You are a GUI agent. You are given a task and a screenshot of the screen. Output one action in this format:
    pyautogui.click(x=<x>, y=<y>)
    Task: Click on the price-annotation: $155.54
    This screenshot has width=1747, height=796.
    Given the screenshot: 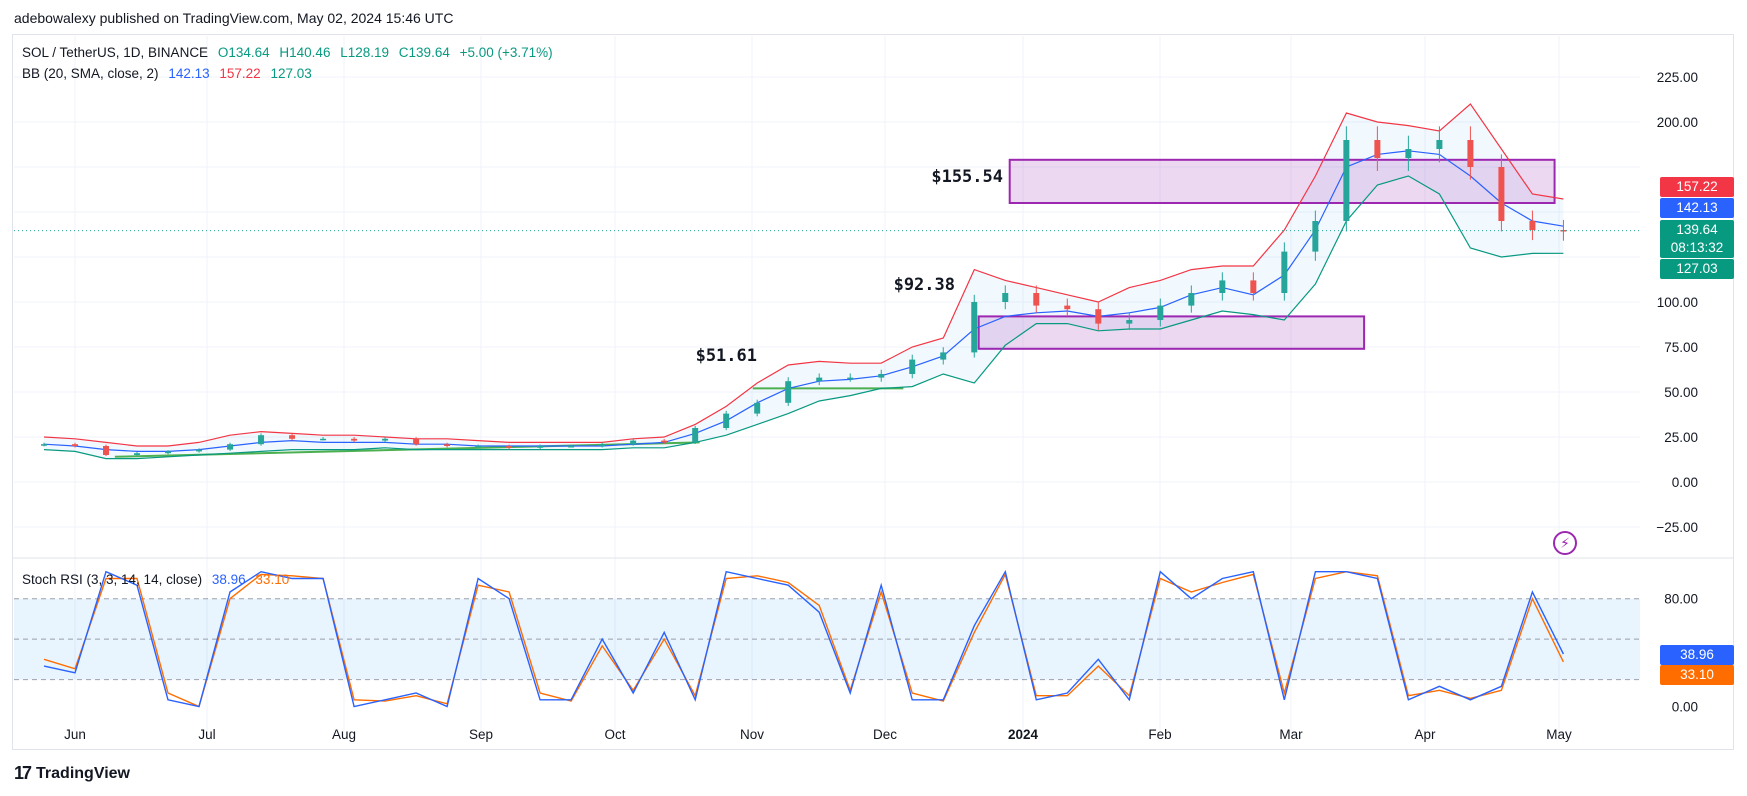 What is the action you would take?
    pyautogui.click(x=967, y=177)
    